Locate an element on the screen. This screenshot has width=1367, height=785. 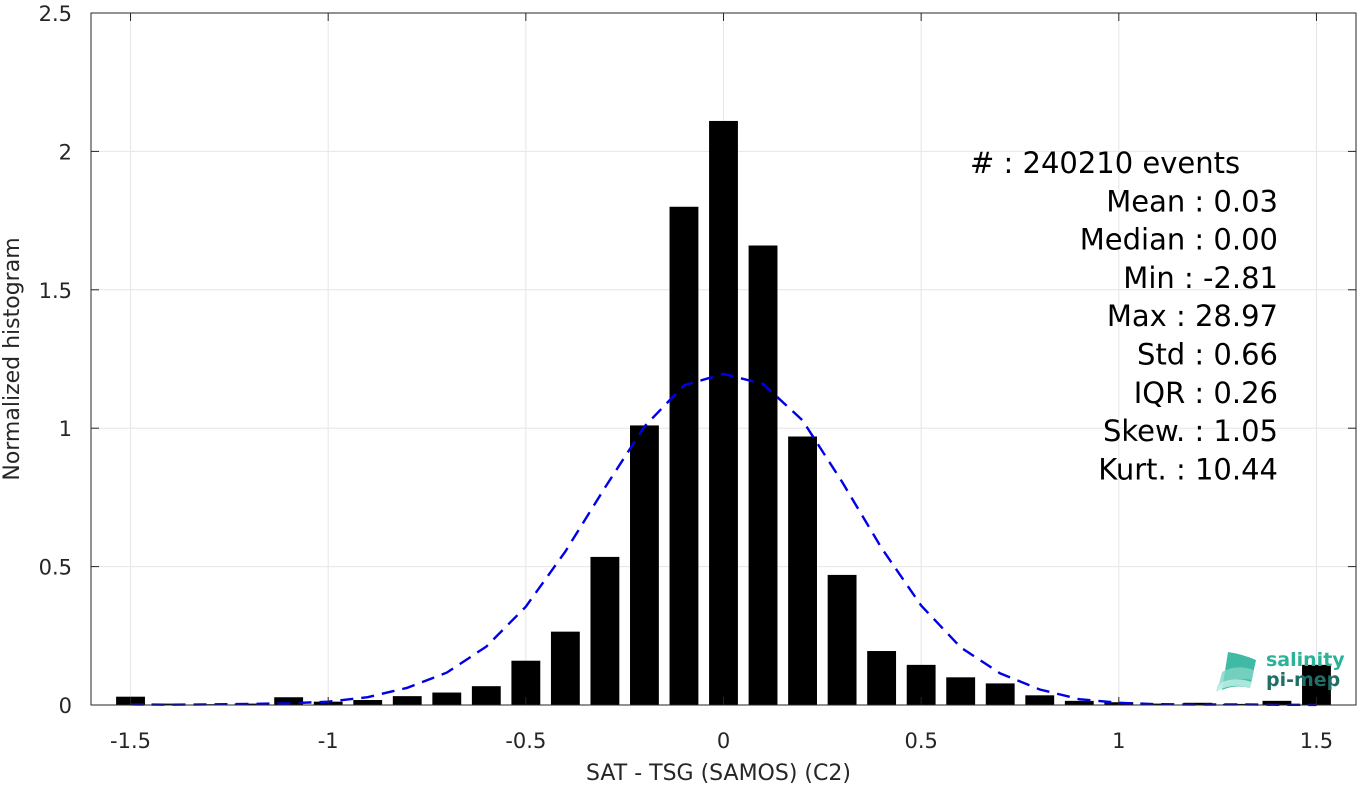
logo-line2: pi-mep is located at coordinates (1303, 680).